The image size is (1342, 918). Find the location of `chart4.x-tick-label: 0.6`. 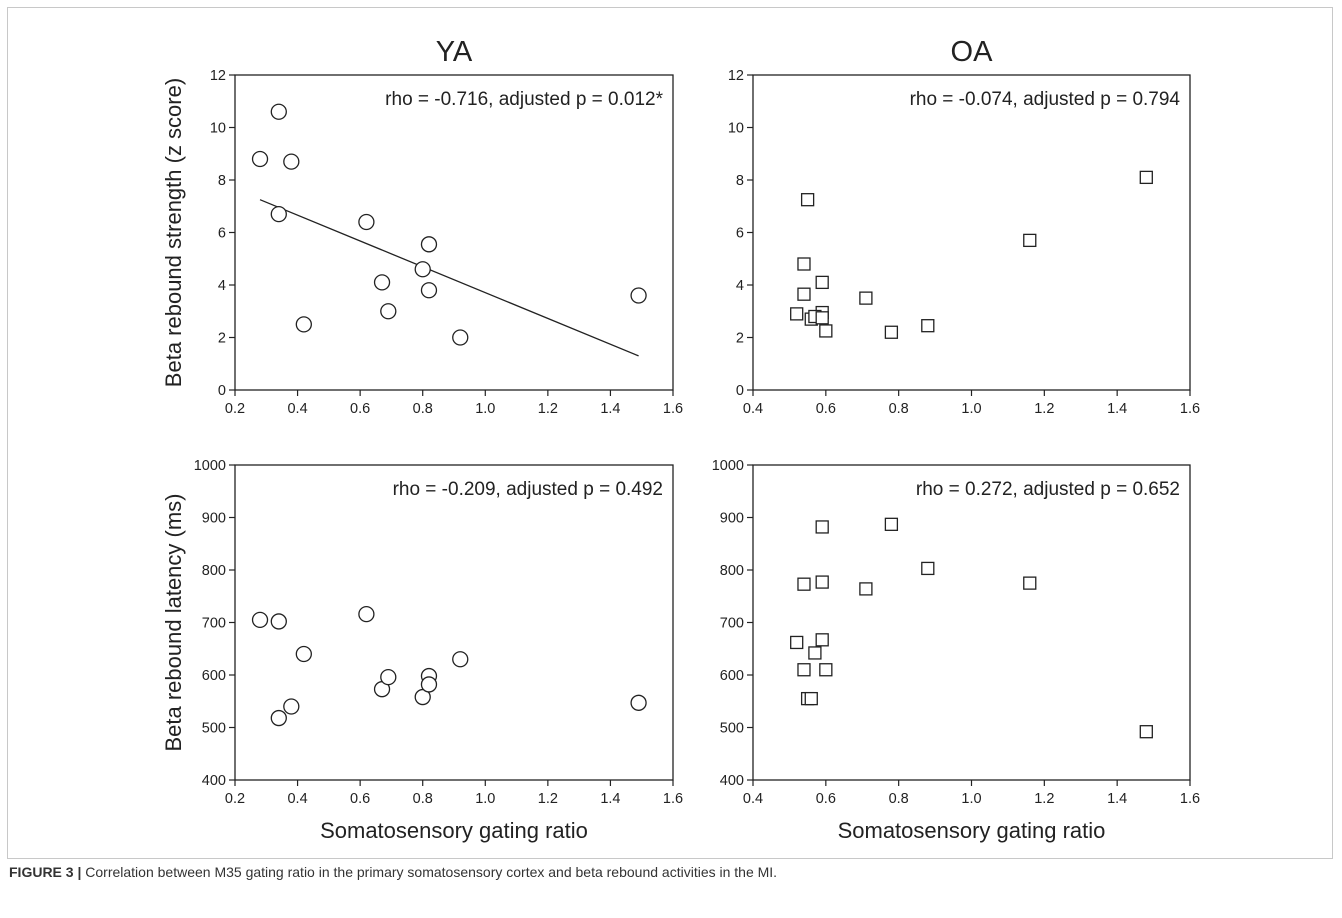

chart4.x-tick-label: 0.6 is located at coordinates (826, 799).